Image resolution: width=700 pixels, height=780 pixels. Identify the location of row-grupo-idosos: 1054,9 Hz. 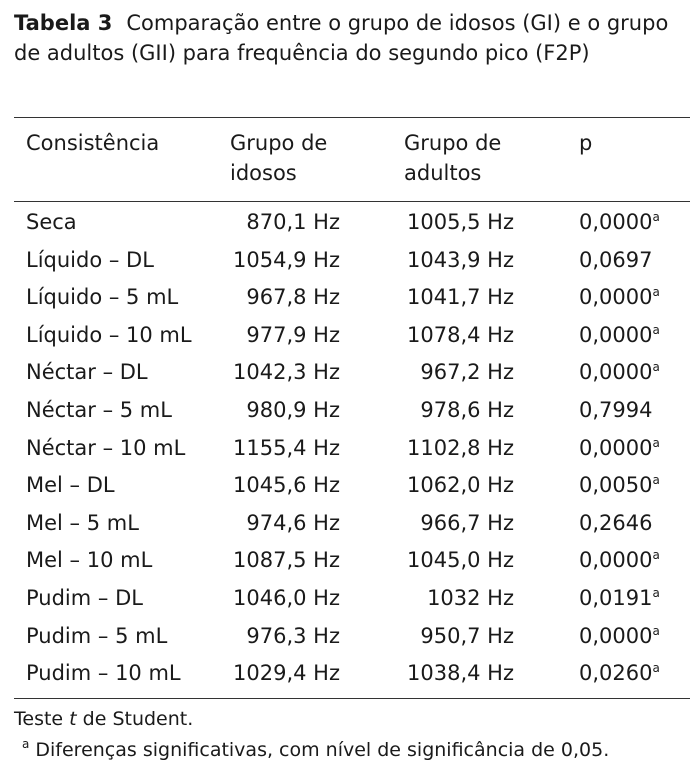
(286, 259).